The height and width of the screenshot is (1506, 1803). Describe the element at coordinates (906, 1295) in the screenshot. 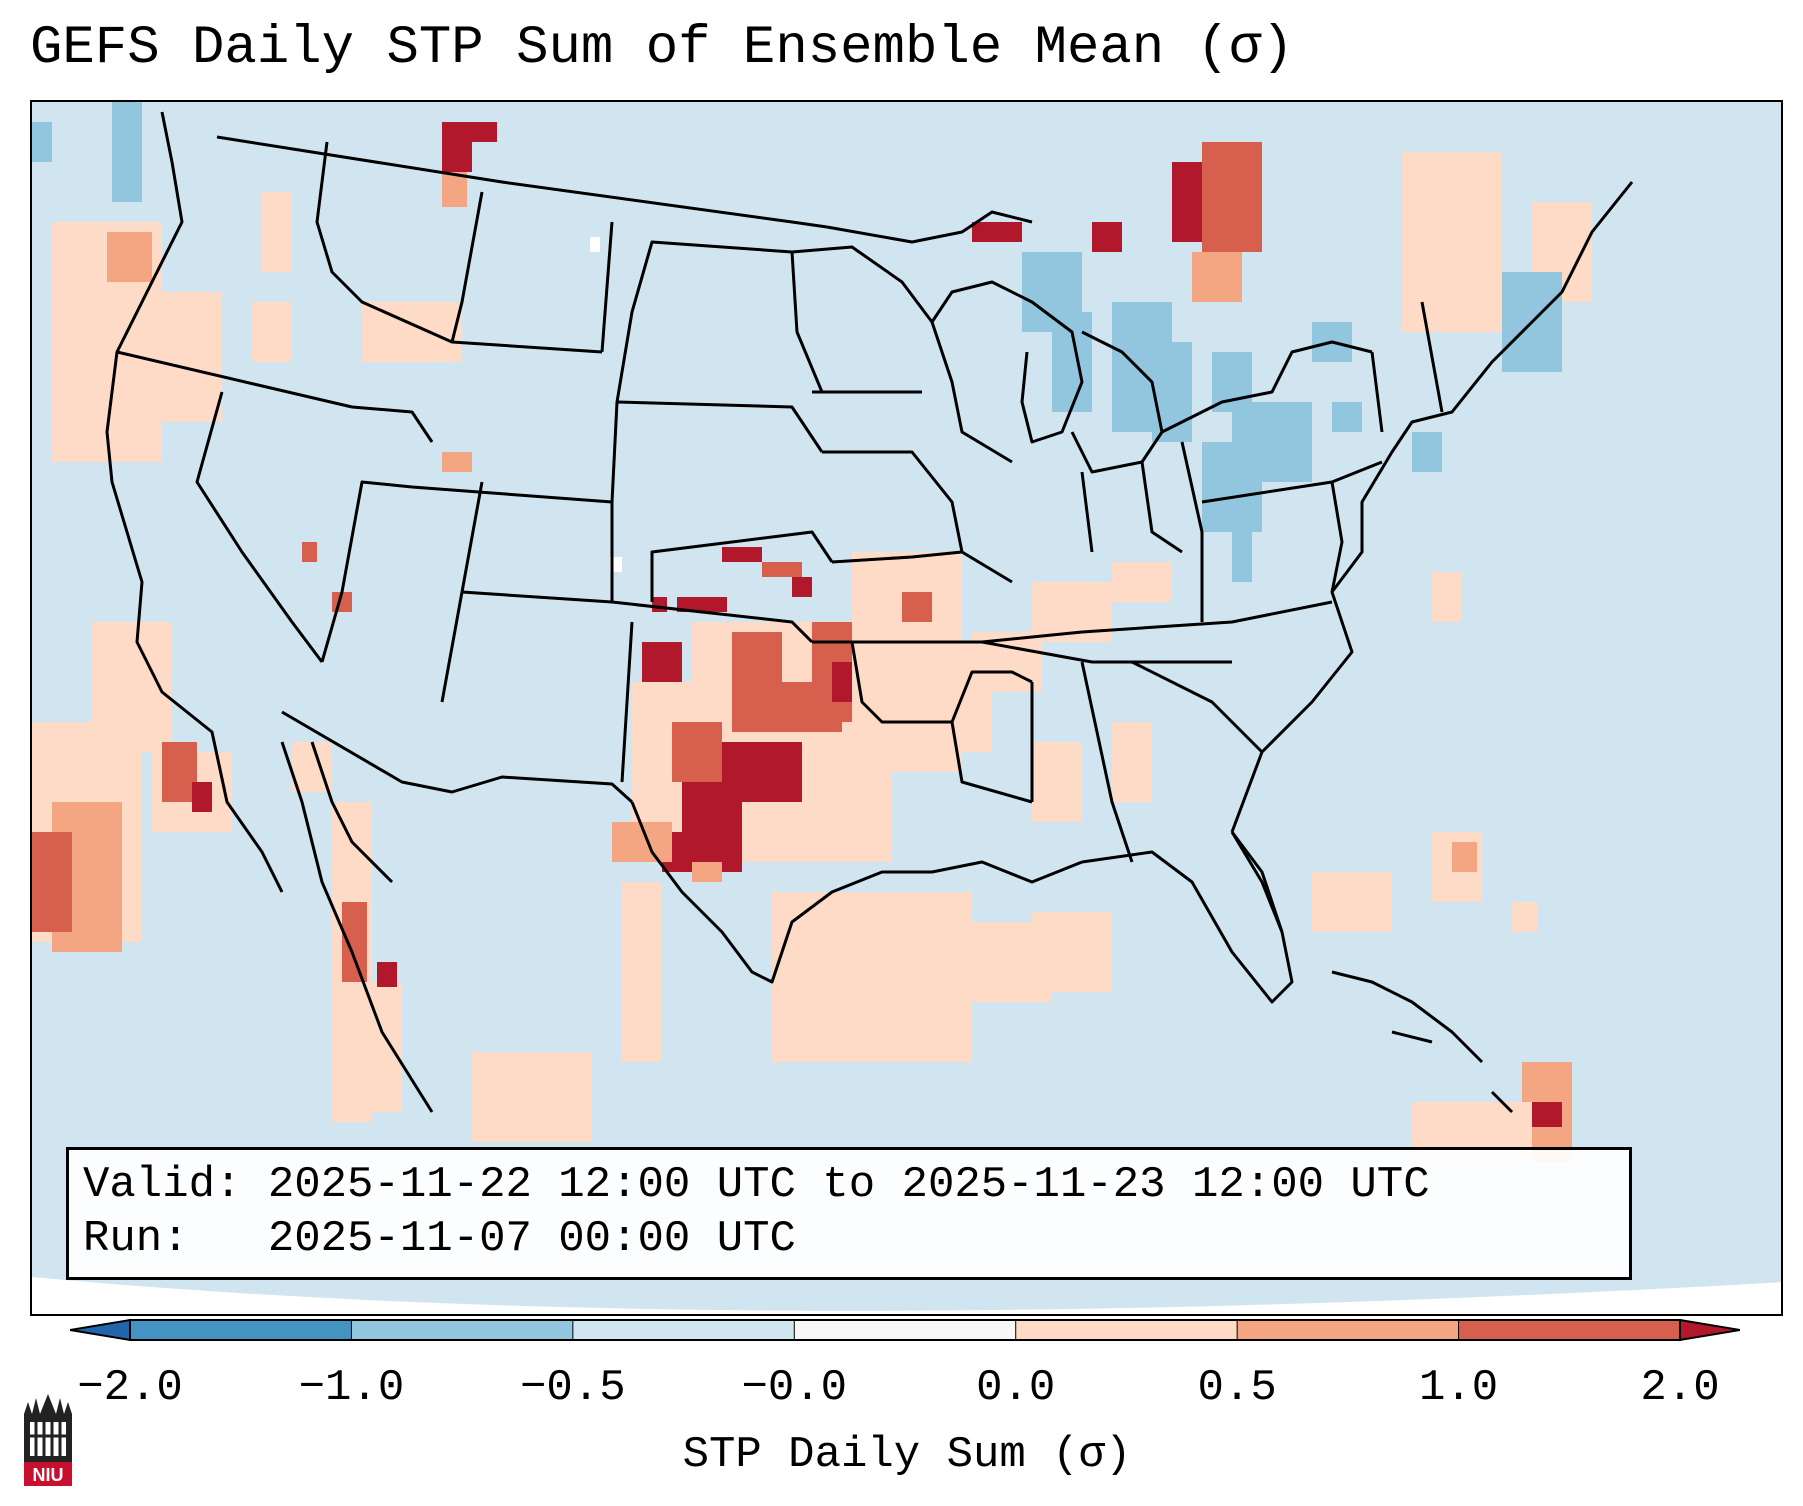

I see `projection-edge` at that location.